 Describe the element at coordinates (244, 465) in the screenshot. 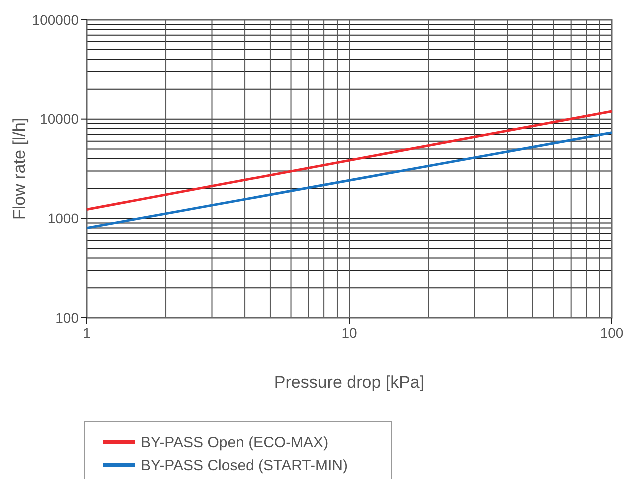

I see `legend-label: BY-PASS Closed (START-MIN)` at that location.